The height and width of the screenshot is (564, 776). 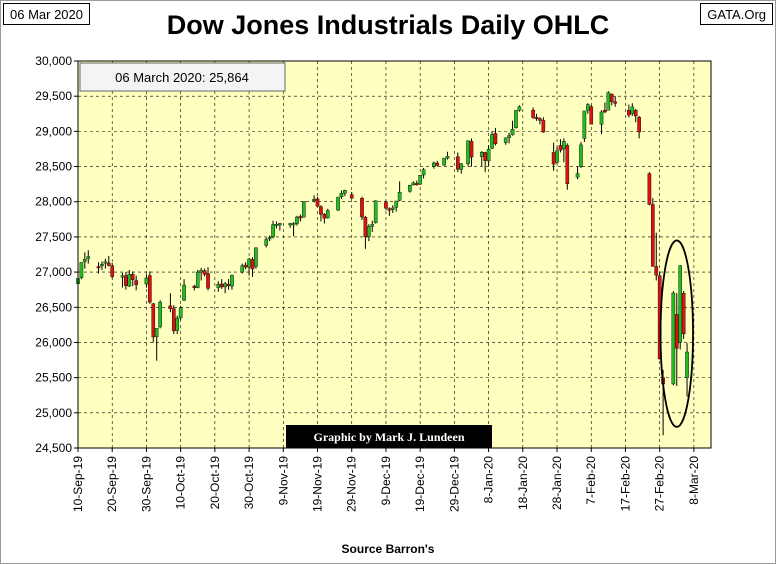 I want to click on credit-box-frame, so click(x=389, y=436).